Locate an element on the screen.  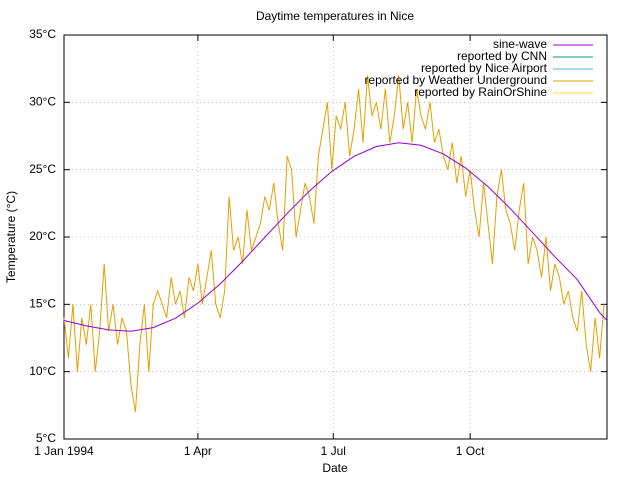
y-tick-label: 10°C is located at coordinates (42, 371).